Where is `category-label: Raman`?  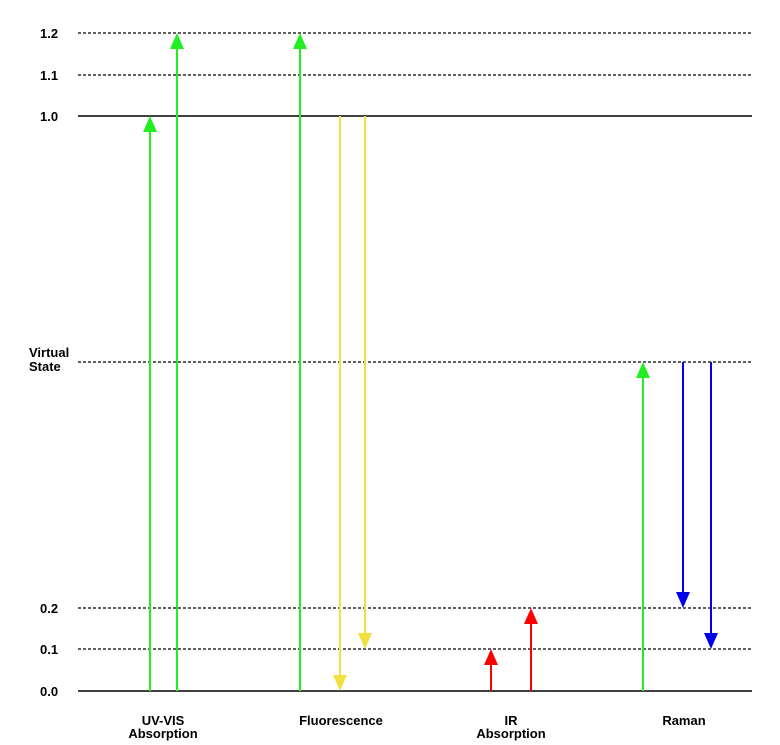 category-label: Raman is located at coordinates (683, 720).